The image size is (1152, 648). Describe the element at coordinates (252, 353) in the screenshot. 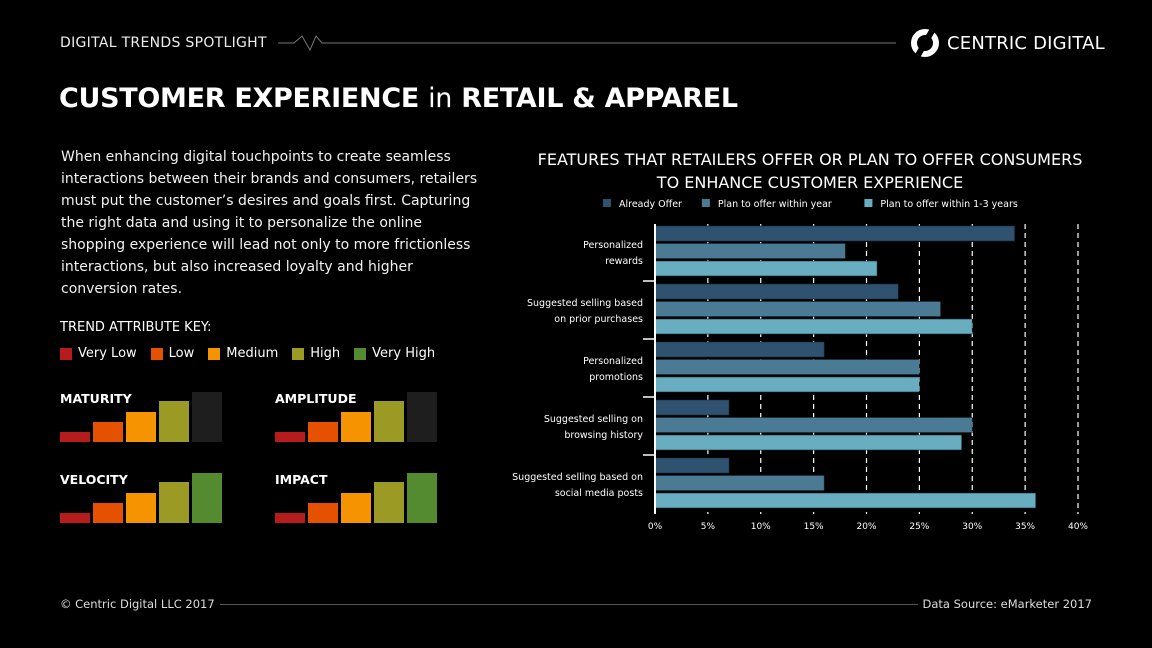

I see `key-label: Medium` at that location.